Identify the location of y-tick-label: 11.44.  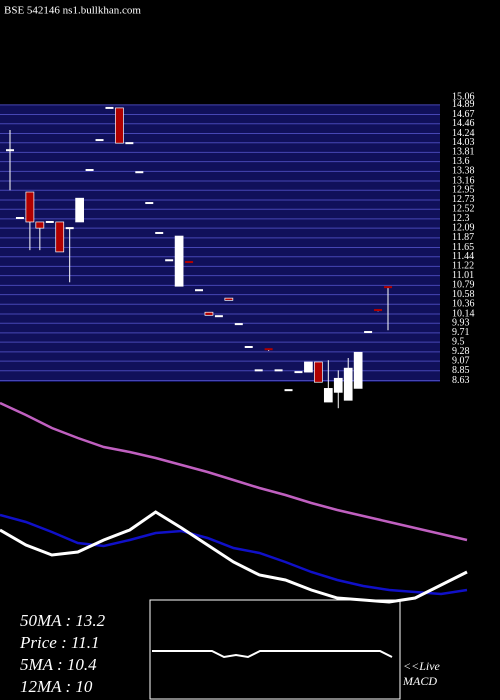
(463, 256).